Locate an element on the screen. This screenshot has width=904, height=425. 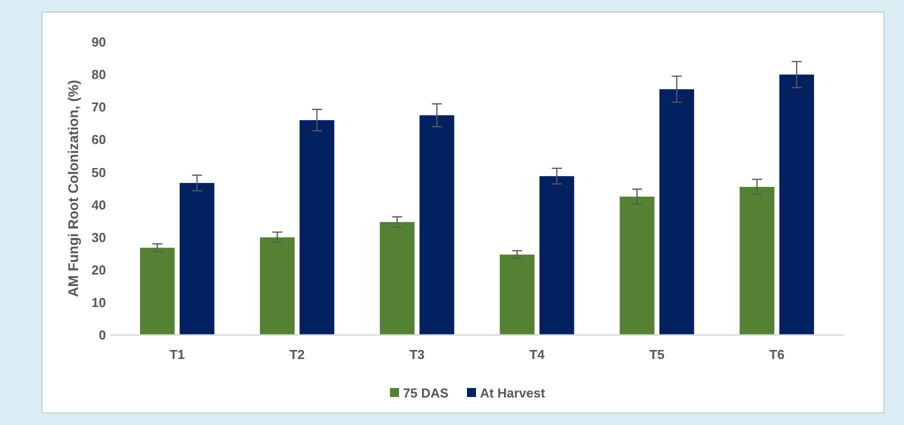
x-tick-label: T5 is located at coordinates (656, 354).